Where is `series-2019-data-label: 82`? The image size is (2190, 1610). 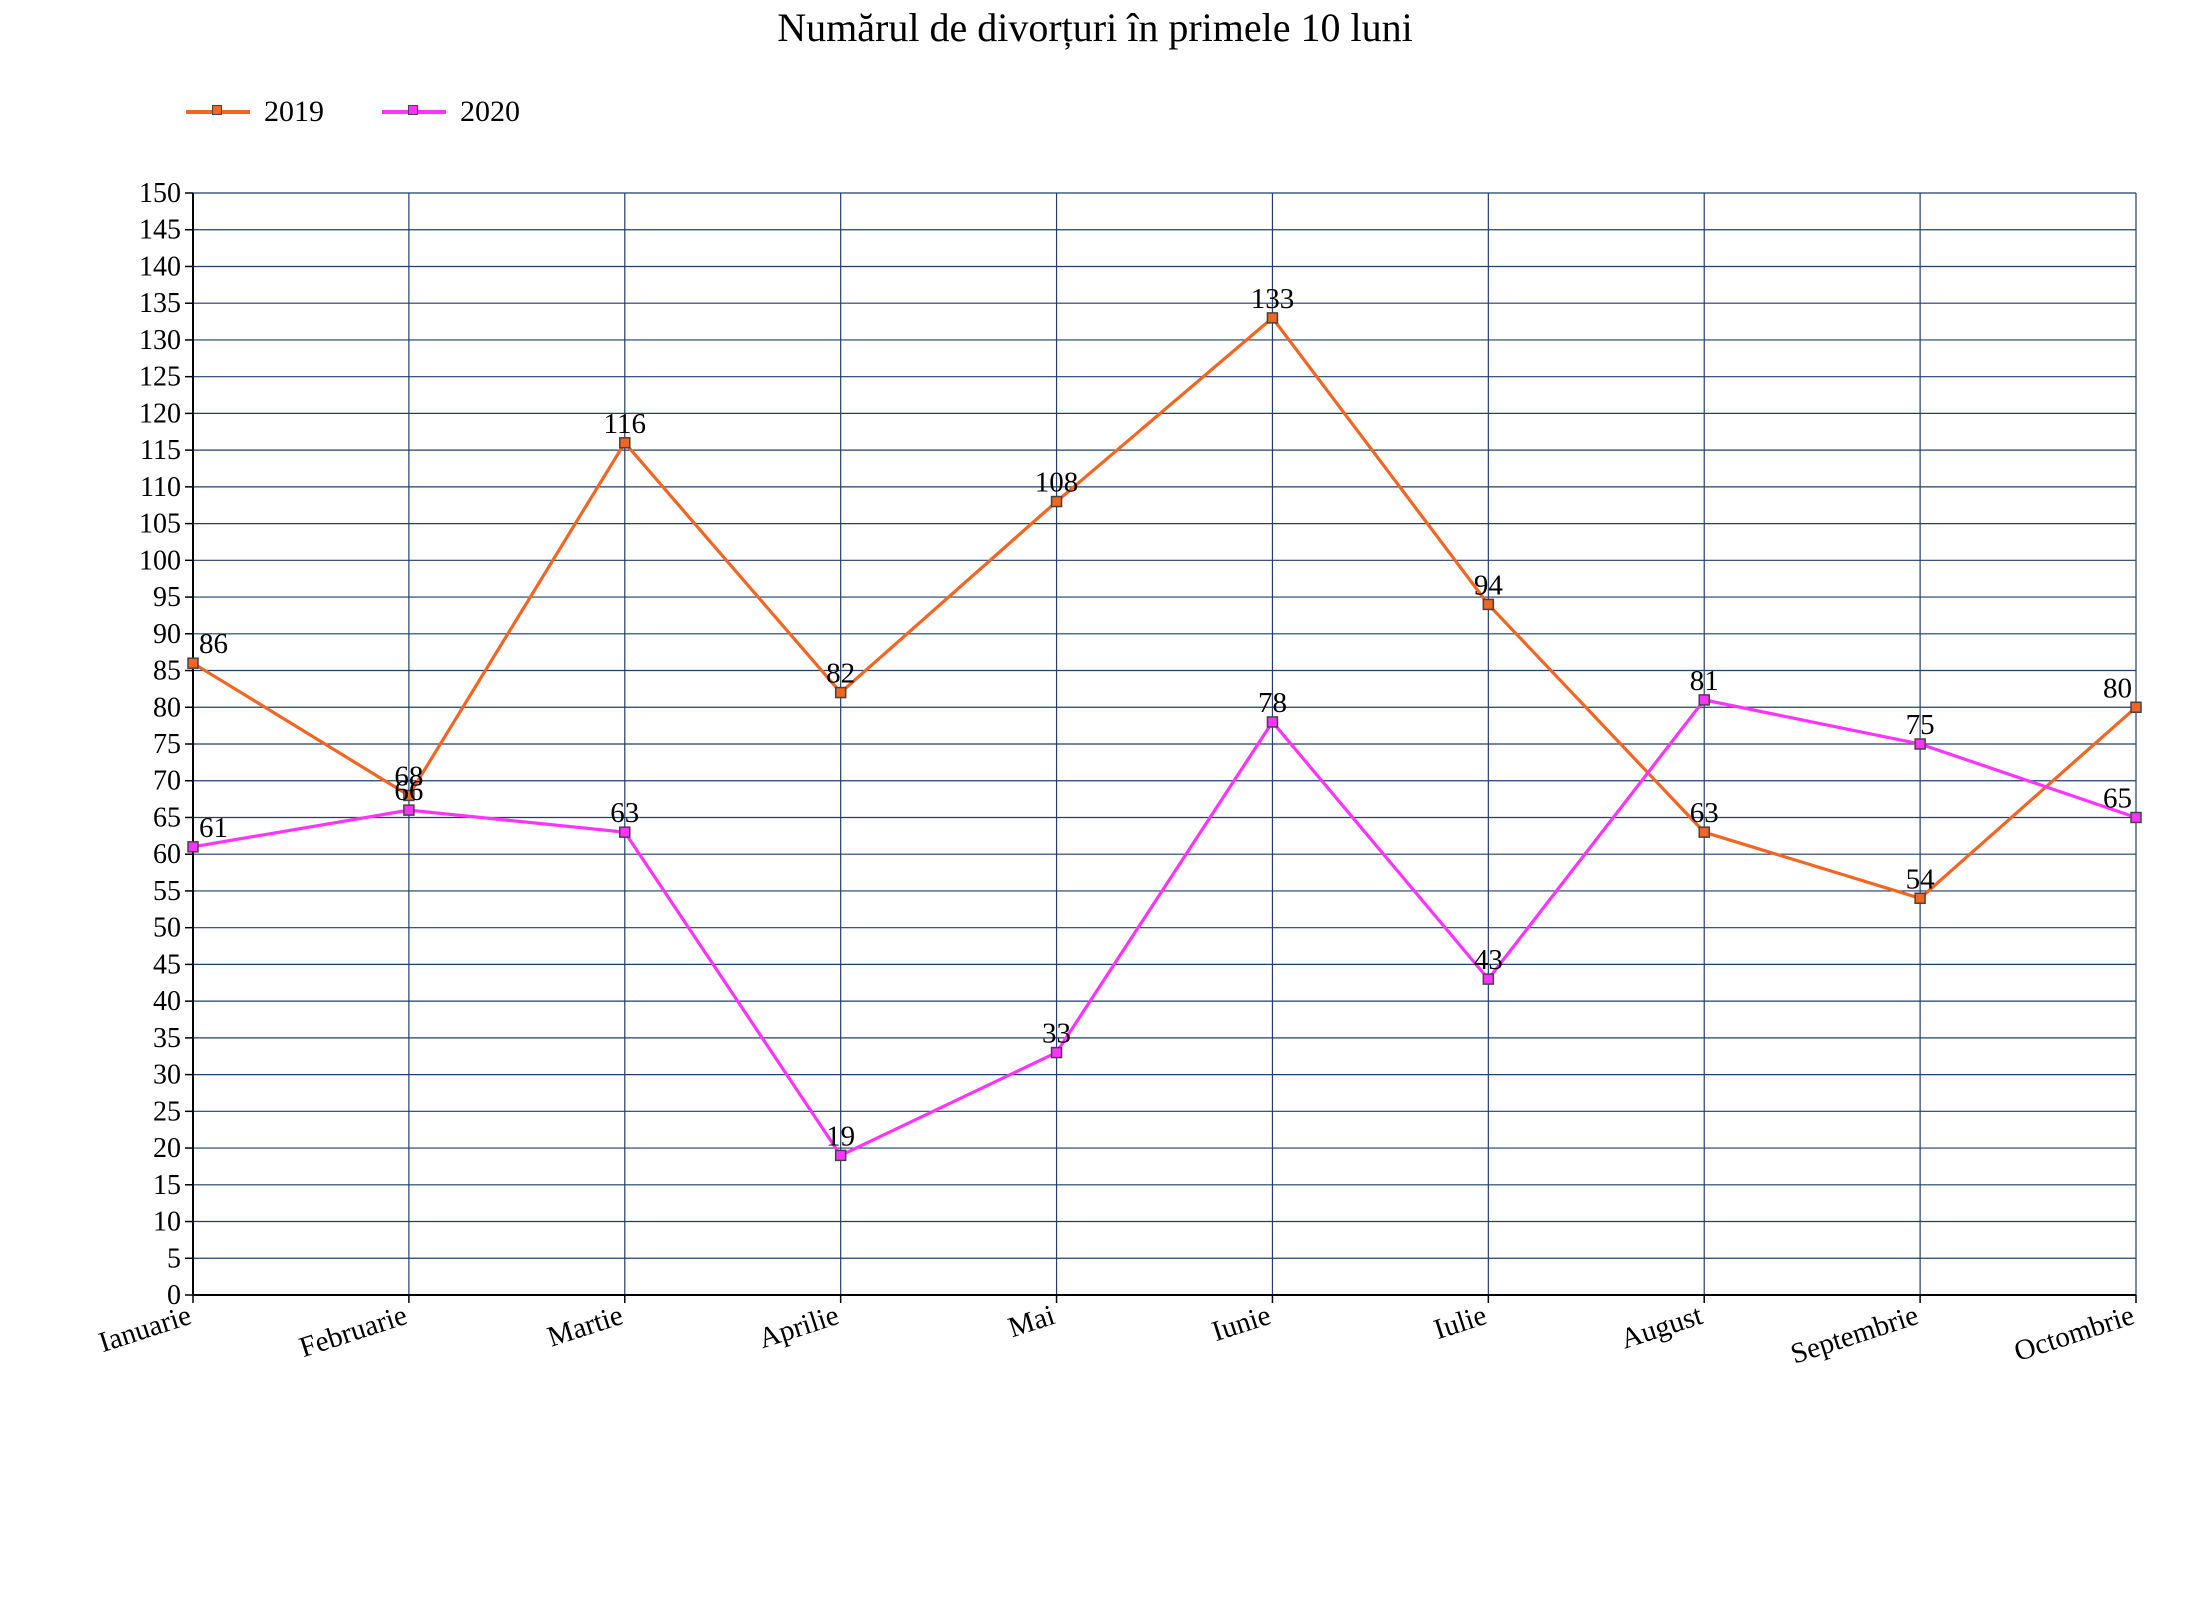
series-2019-data-label: 82 is located at coordinates (840, 674).